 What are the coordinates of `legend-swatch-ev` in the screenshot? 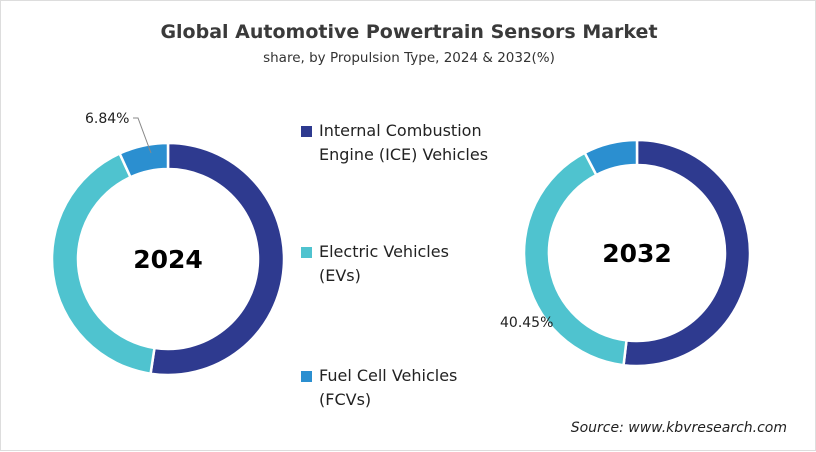 It's located at (306, 252).